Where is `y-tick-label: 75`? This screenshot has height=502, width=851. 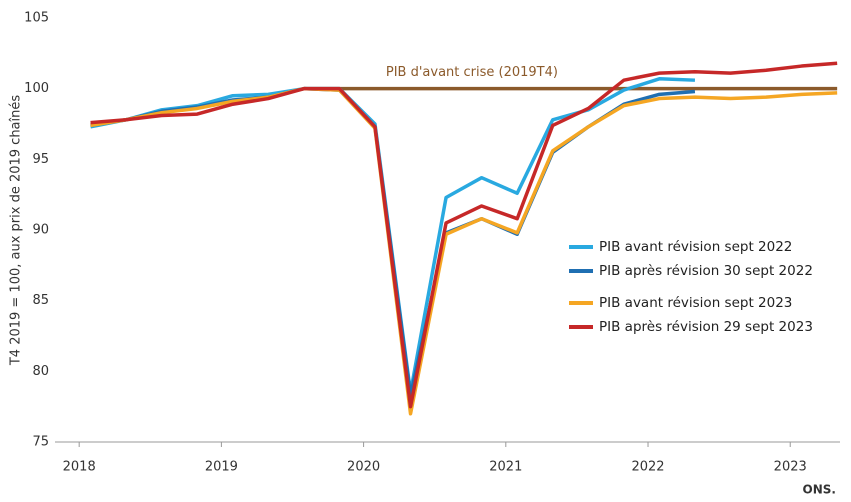 y-tick-label: 75 is located at coordinates (40, 442).